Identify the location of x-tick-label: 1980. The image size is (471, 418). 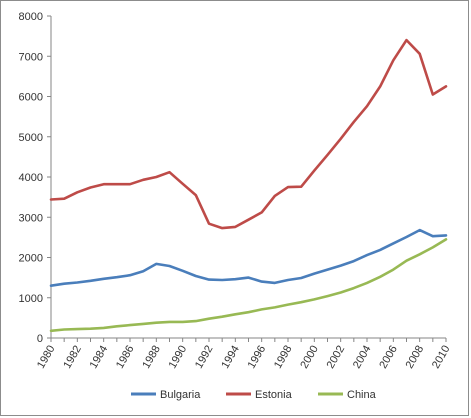
(46, 357).